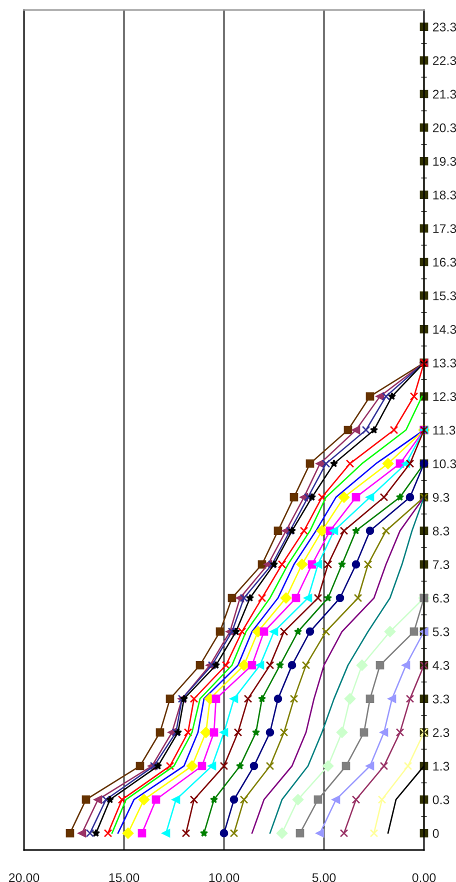 The height and width of the screenshot is (882, 456). I want to click on x-tick-label: 5.00, so click(324, 877).